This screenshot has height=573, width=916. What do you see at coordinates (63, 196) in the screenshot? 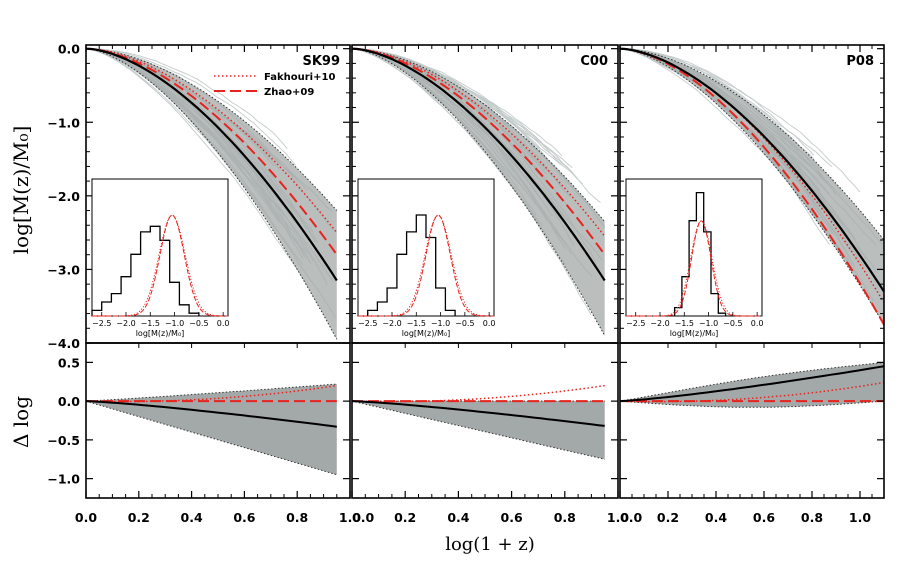
I see `y-tick-label: −2.0` at bounding box center [63, 196].